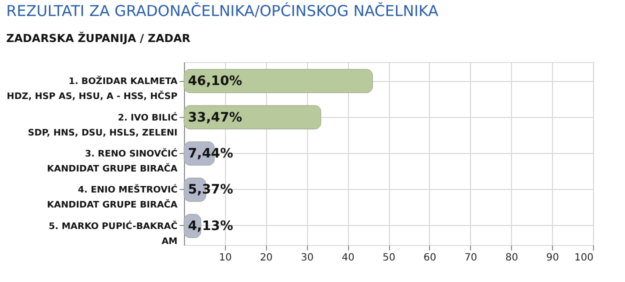  Describe the element at coordinates (92, 88) in the screenshot. I see `y-tick-label: 1. BOŽIDAR KALMETA HDZ, HSP AS, HSU, A - HSS, HČSP` at that location.